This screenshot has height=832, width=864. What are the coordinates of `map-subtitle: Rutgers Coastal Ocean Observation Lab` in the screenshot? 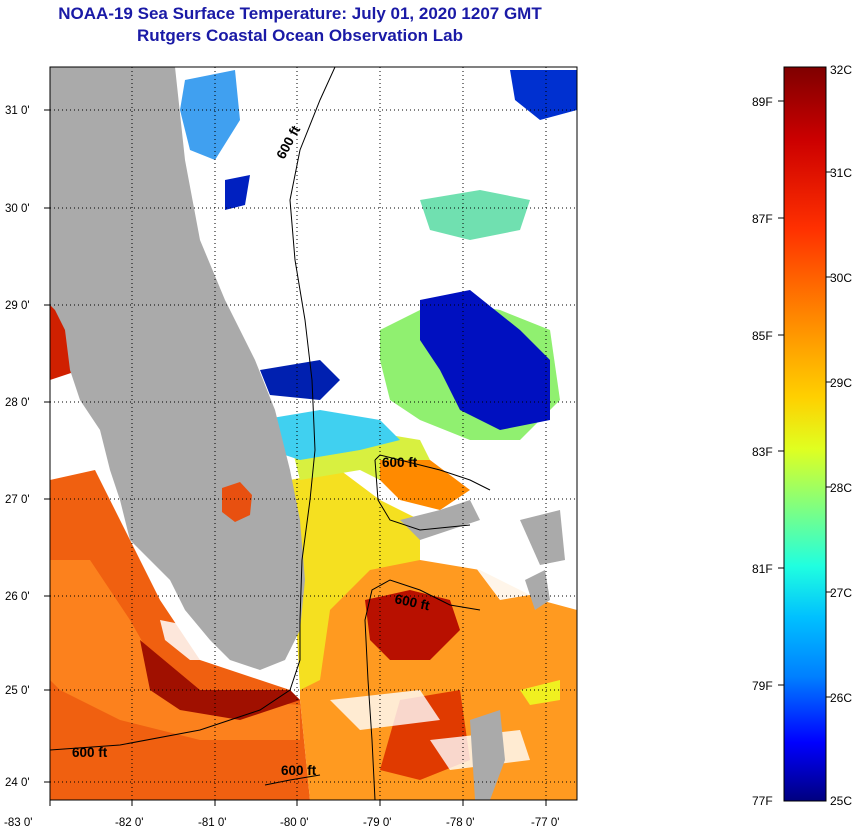 It's located at (300, 35).